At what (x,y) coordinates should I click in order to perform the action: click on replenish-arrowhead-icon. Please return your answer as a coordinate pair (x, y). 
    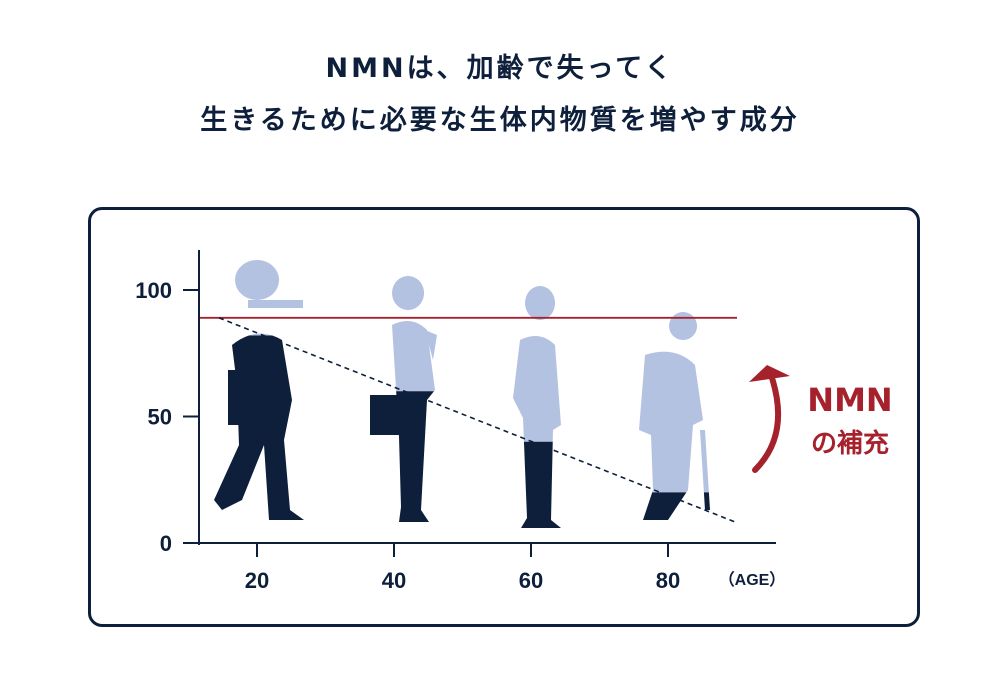
    Looking at the image, I should click on (769, 373).